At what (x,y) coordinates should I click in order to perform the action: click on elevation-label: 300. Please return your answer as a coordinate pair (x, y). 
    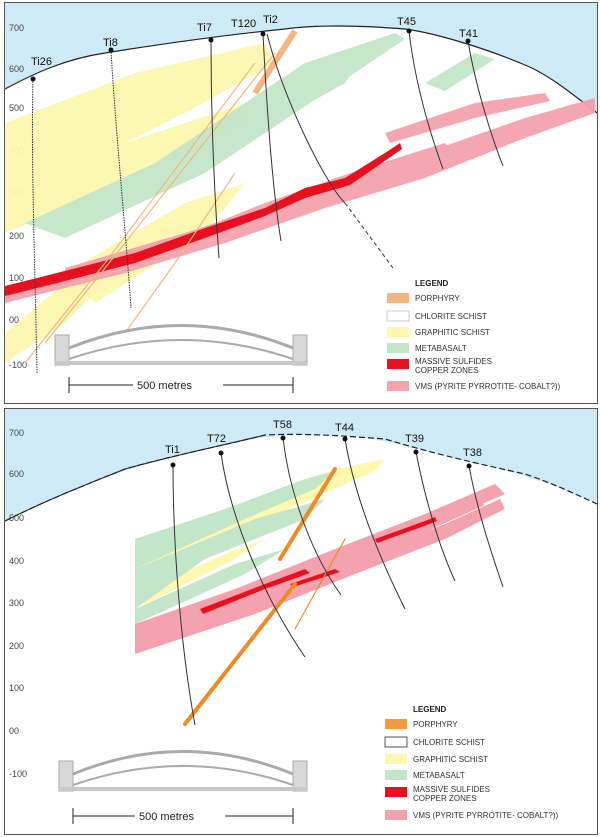
    Looking at the image, I should click on (16, 603).